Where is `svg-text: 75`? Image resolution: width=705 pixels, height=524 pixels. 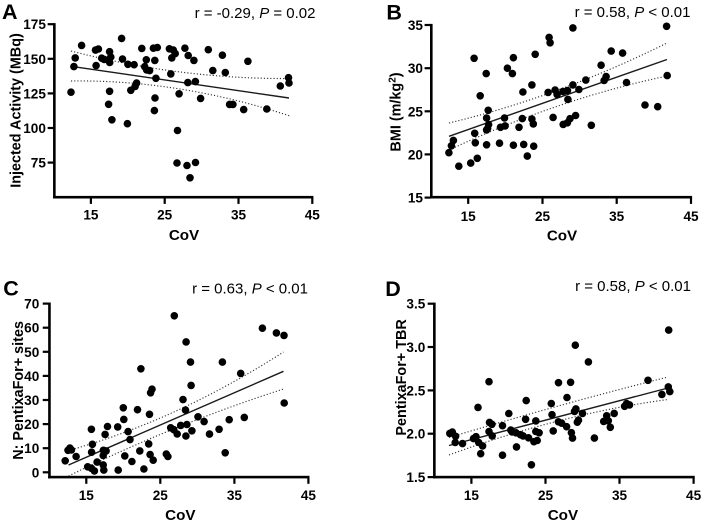 svg-text: 75 is located at coordinates (39, 163).